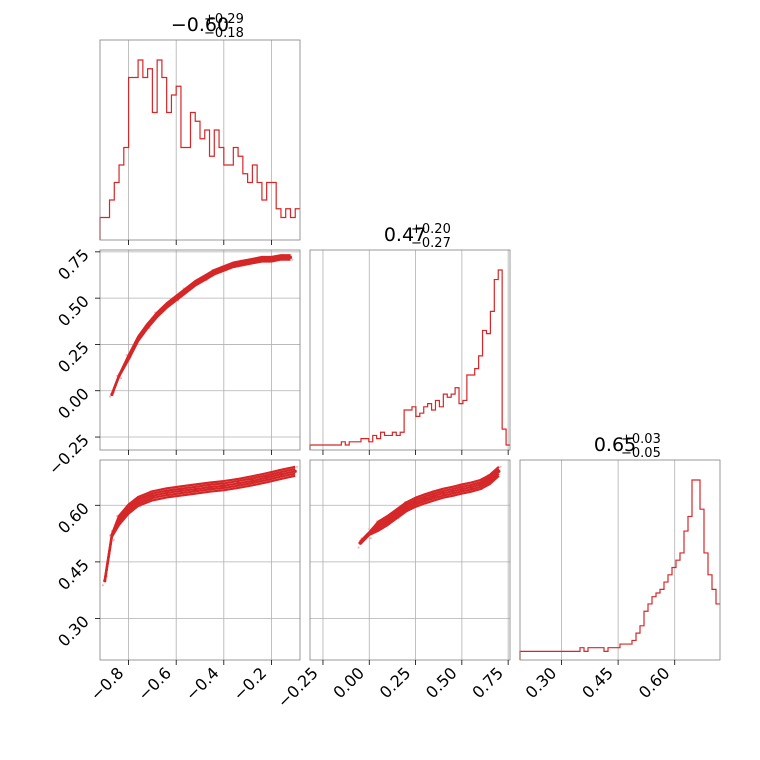  I want to click on hist-param-1-frame, so click(200, 140).